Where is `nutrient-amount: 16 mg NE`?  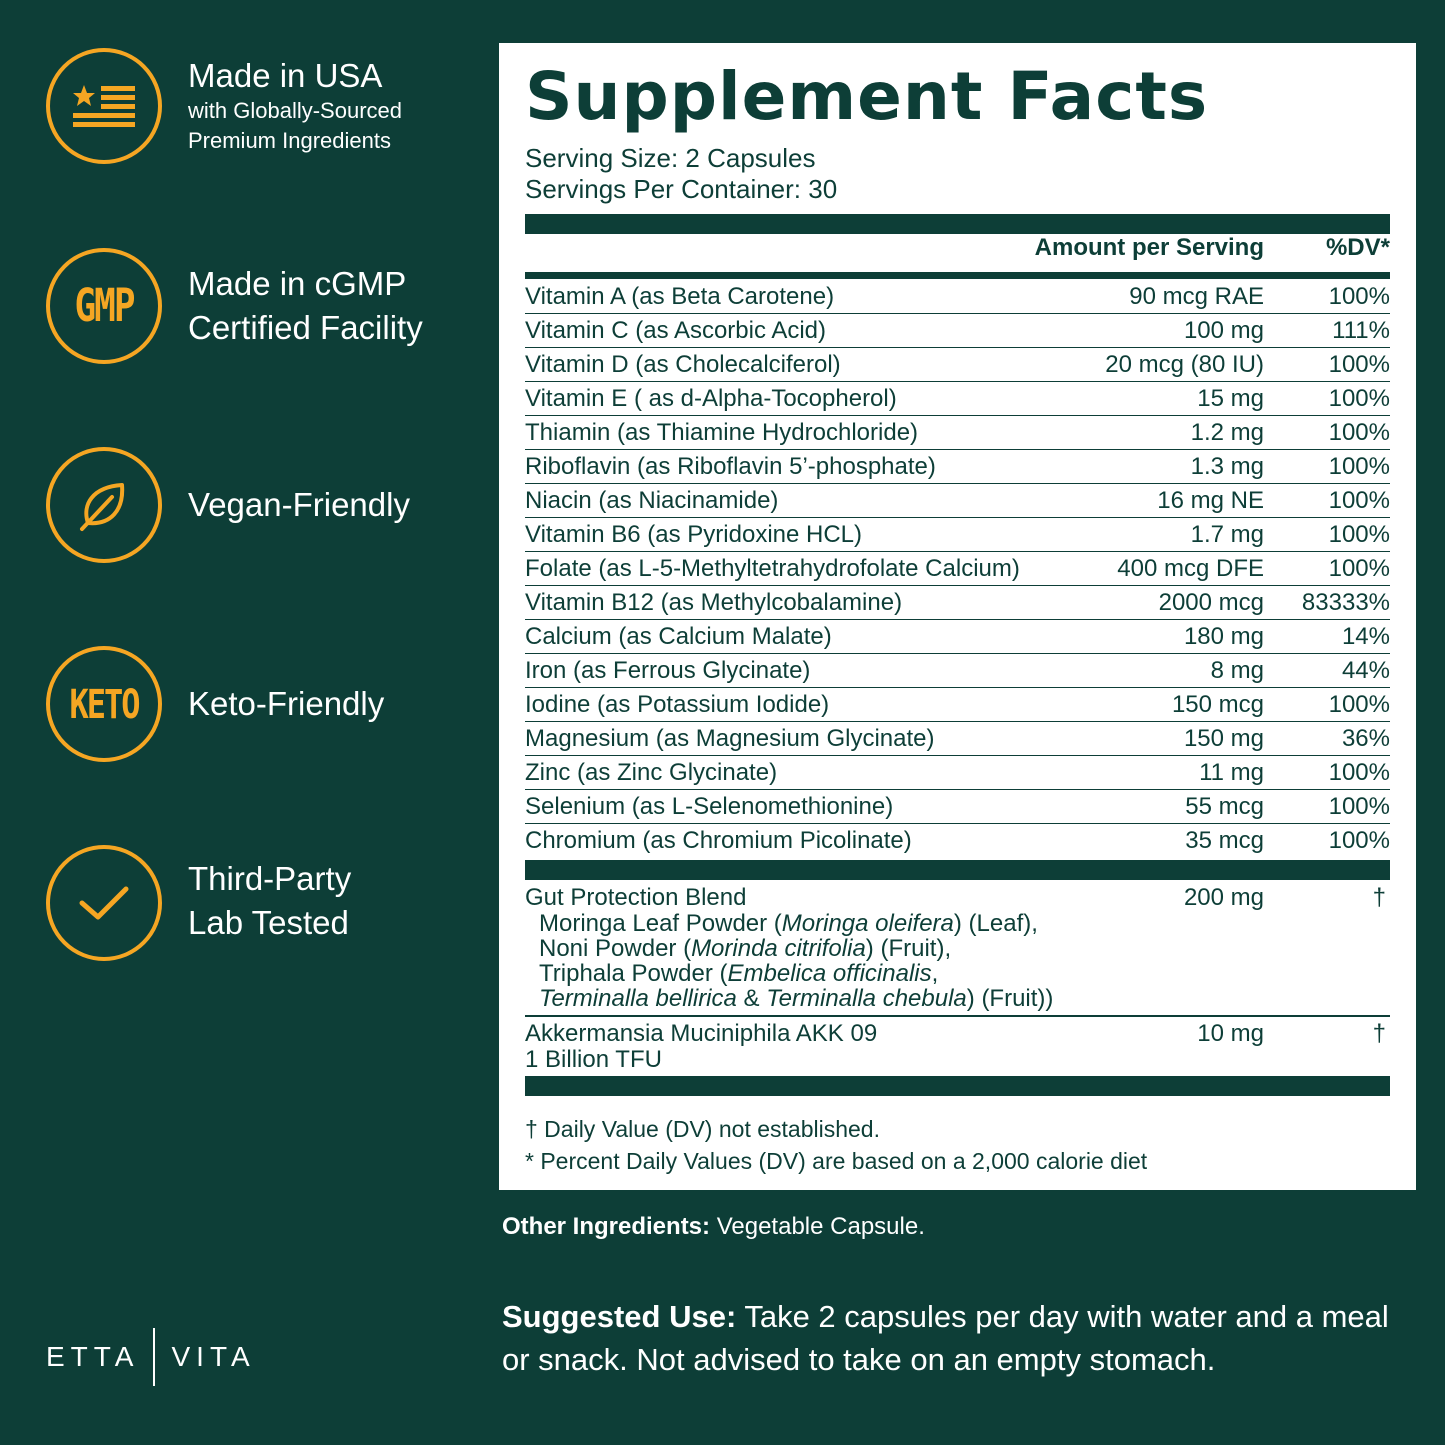 nutrient-amount: 16 mg NE is located at coordinates (1210, 500).